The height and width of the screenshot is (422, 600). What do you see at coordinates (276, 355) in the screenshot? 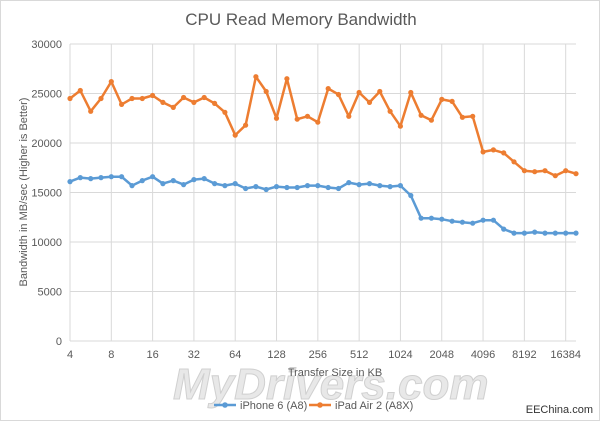
I see `x-tick-label: 128` at bounding box center [276, 355].